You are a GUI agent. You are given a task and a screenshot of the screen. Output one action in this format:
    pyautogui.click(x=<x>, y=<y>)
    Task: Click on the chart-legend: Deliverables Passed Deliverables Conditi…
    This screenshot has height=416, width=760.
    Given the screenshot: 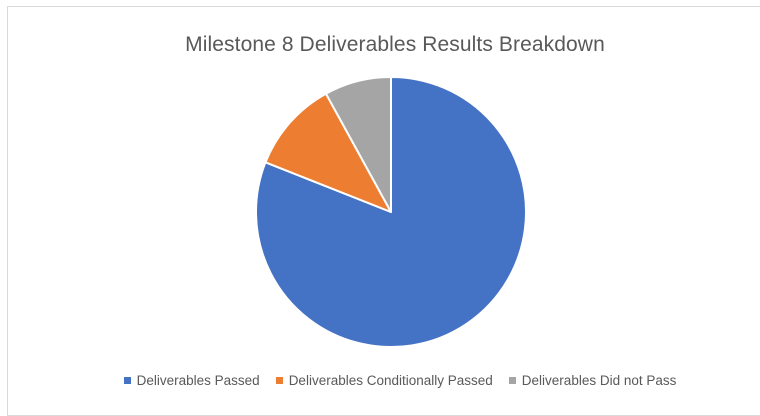 What is the action you would take?
    pyautogui.click(x=380, y=380)
    